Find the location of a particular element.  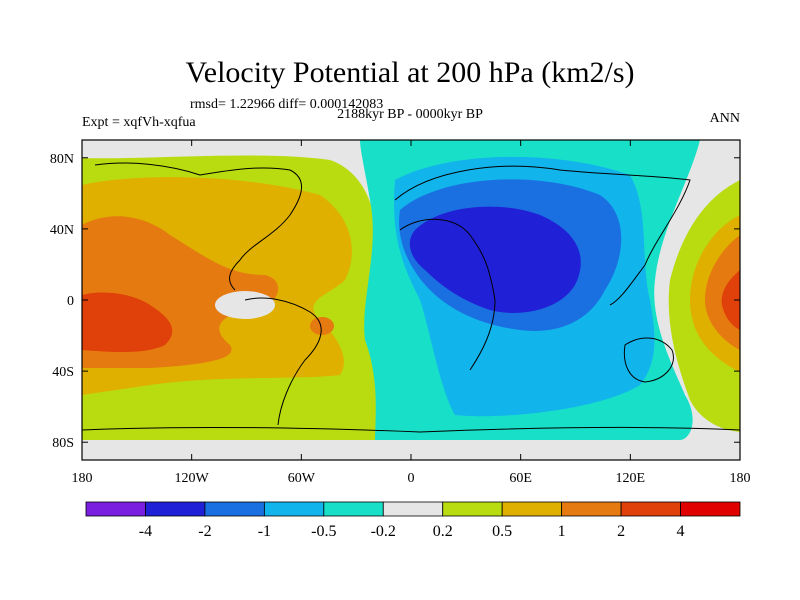

band-west-neutral-hole is located at coordinates (245, 305).